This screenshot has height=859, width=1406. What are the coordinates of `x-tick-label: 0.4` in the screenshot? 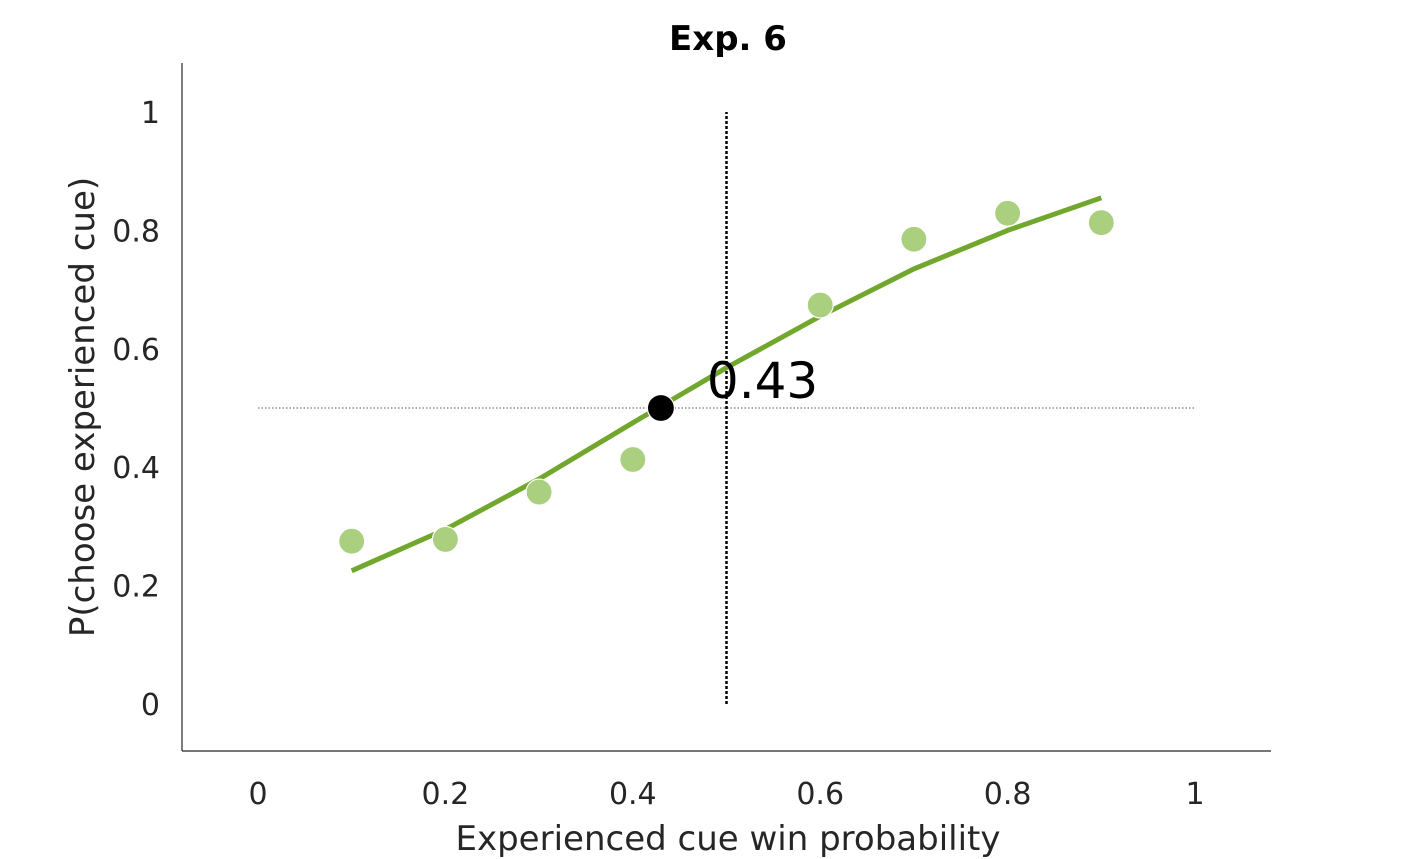 It's located at (633, 794).